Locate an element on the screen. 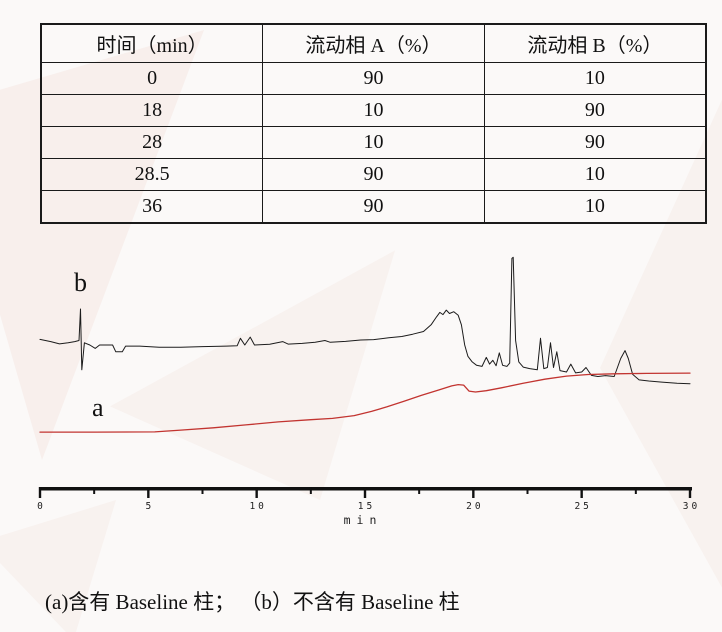 This screenshot has height=632, width=722. table-cell: 0 is located at coordinates (152, 78).